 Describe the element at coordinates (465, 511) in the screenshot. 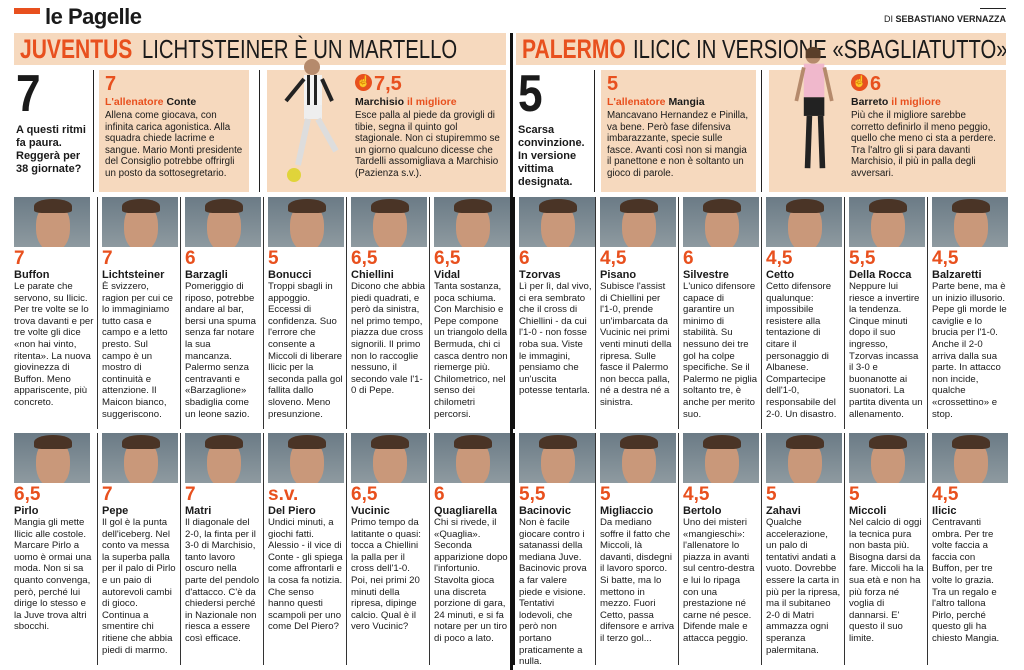

I see `player-name: Quagliarella` at that location.